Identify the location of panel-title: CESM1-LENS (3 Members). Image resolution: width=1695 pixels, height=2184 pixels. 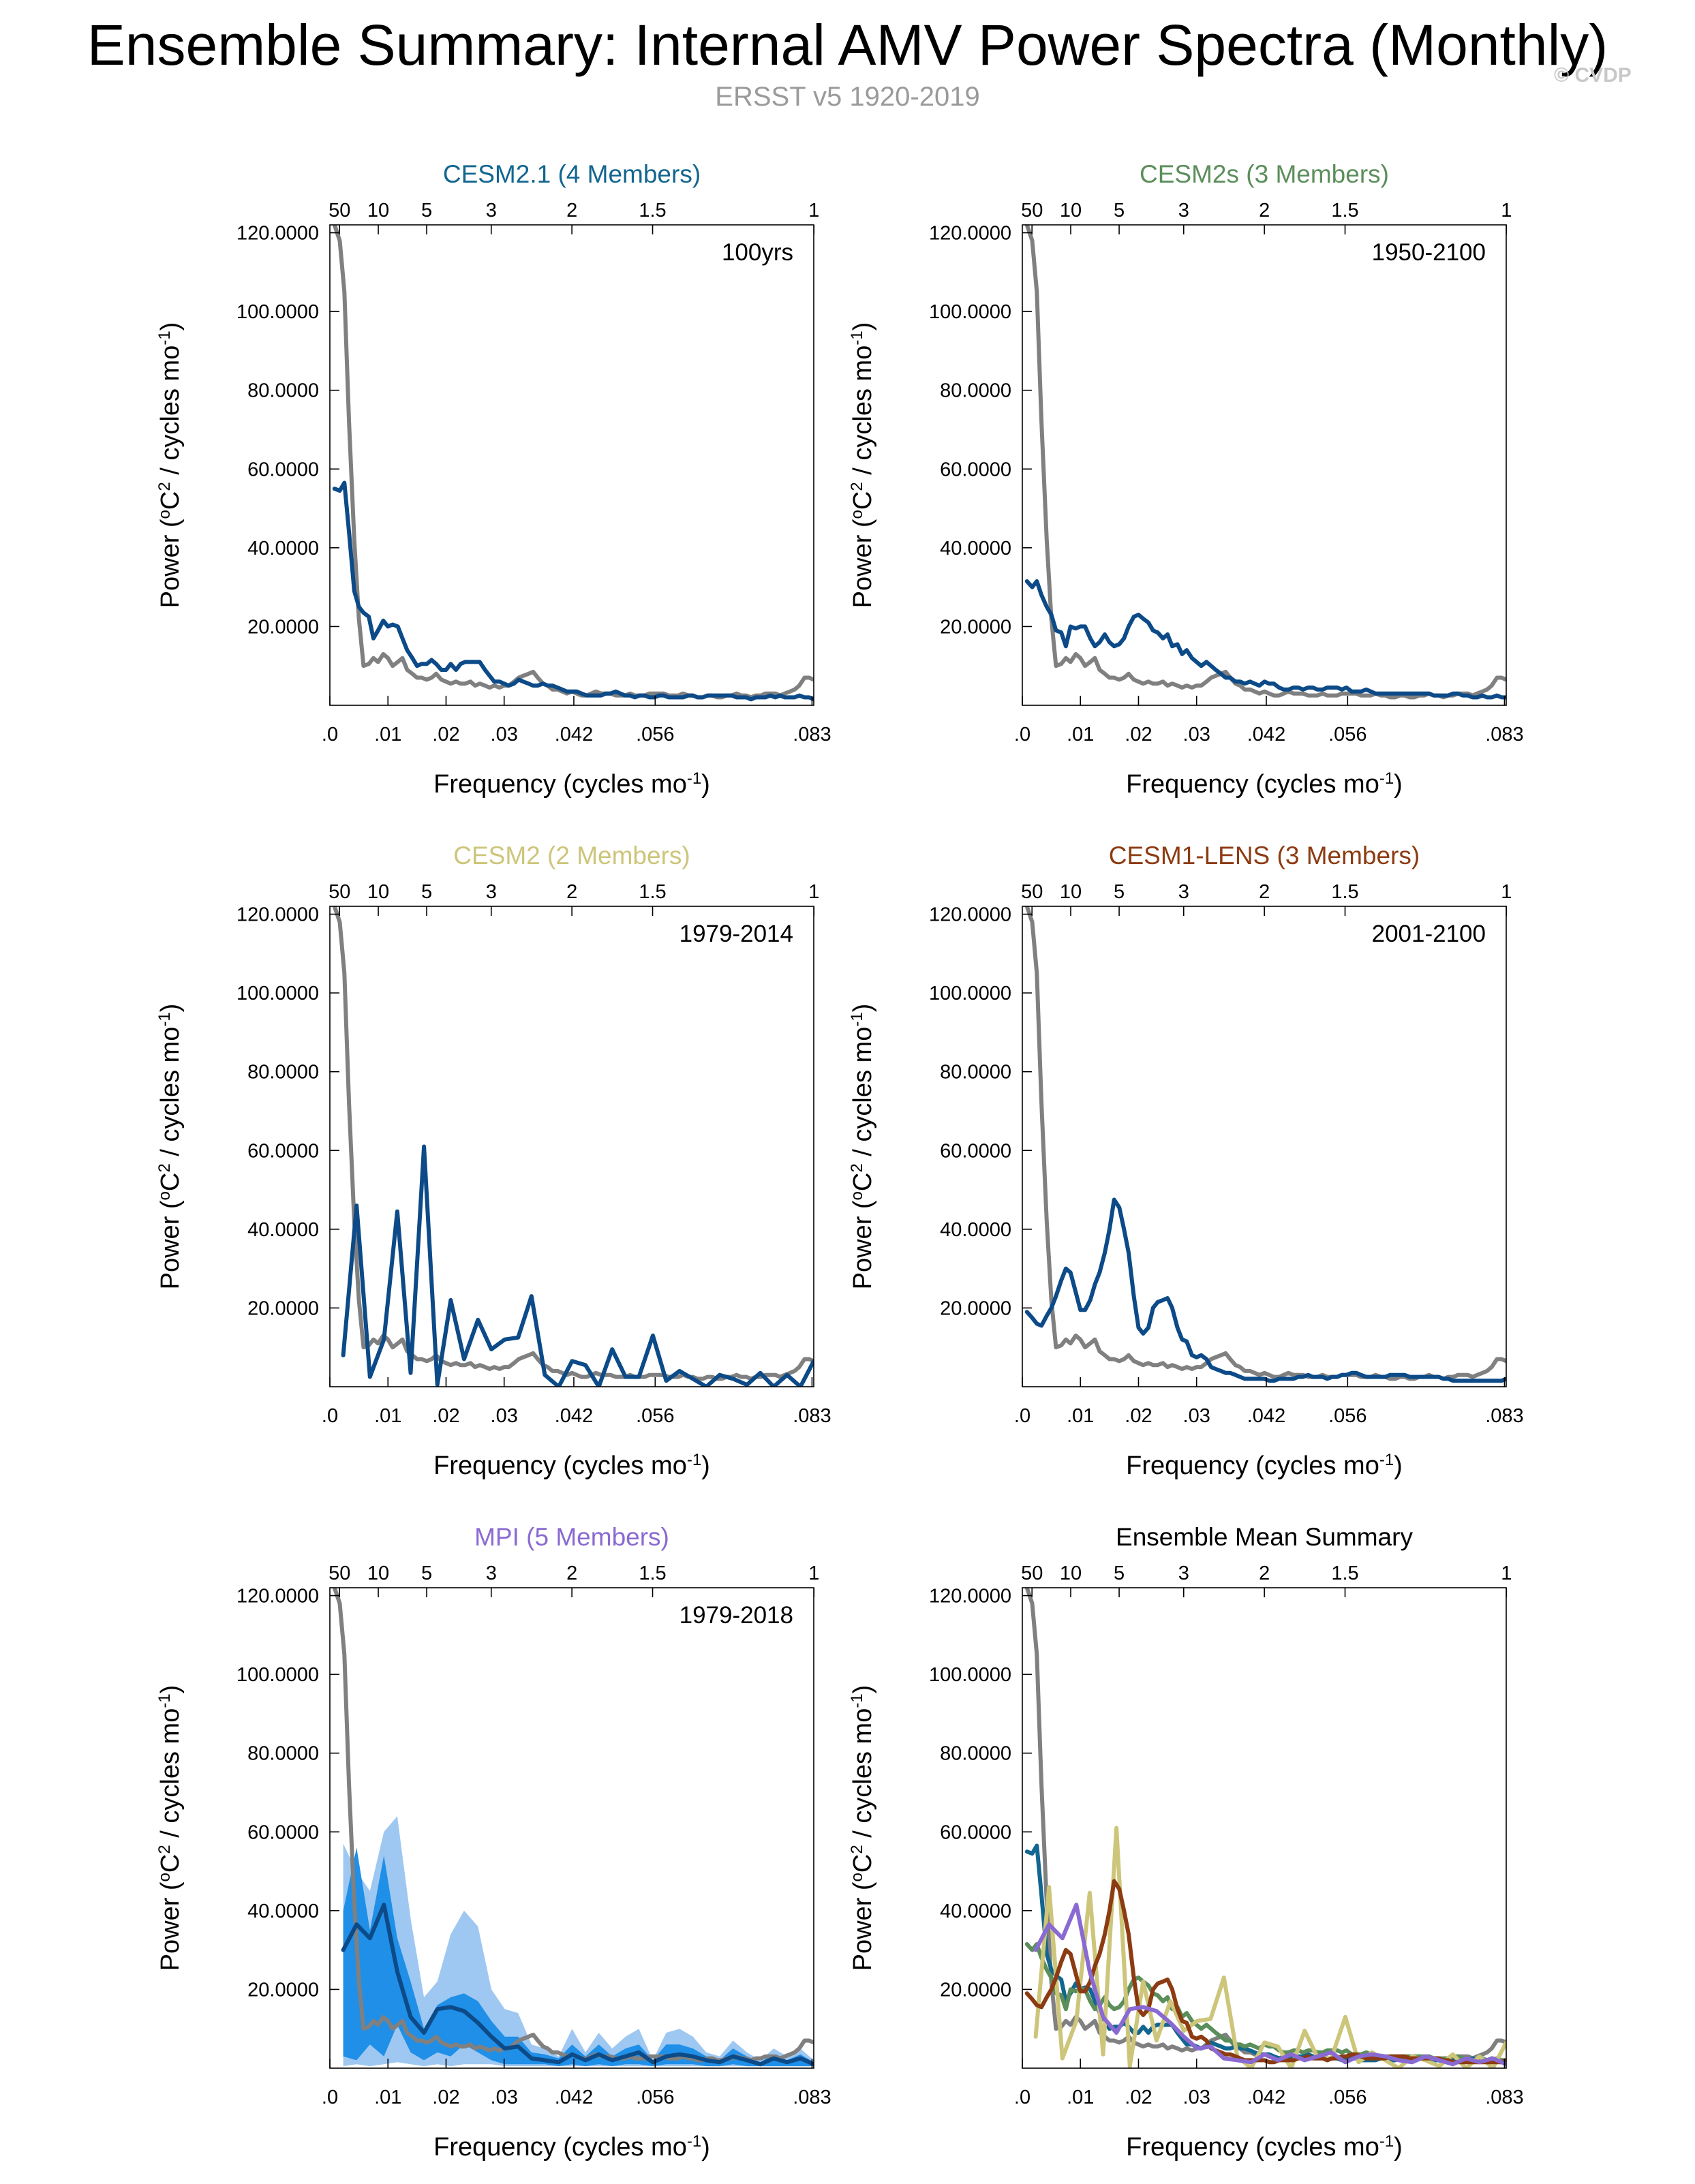
(1264, 856).